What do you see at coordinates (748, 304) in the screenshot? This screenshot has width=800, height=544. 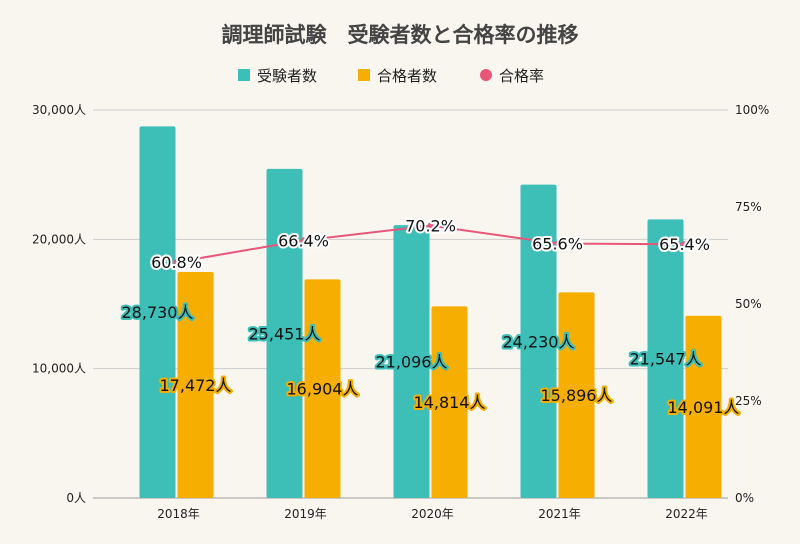 I see `right-tick-label: 50%` at bounding box center [748, 304].